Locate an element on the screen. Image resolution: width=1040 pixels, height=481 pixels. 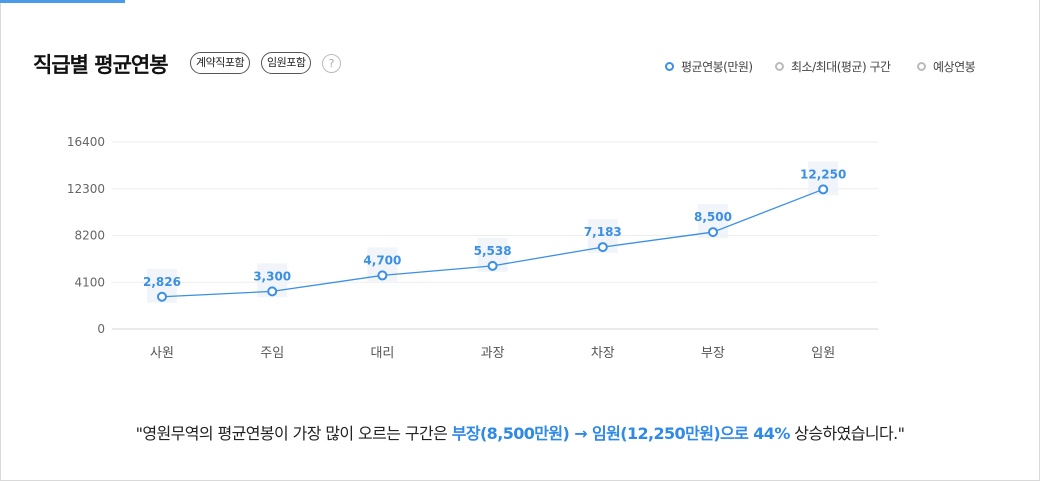
x-tick-label: 사원 is located at coordinates (162, 353).